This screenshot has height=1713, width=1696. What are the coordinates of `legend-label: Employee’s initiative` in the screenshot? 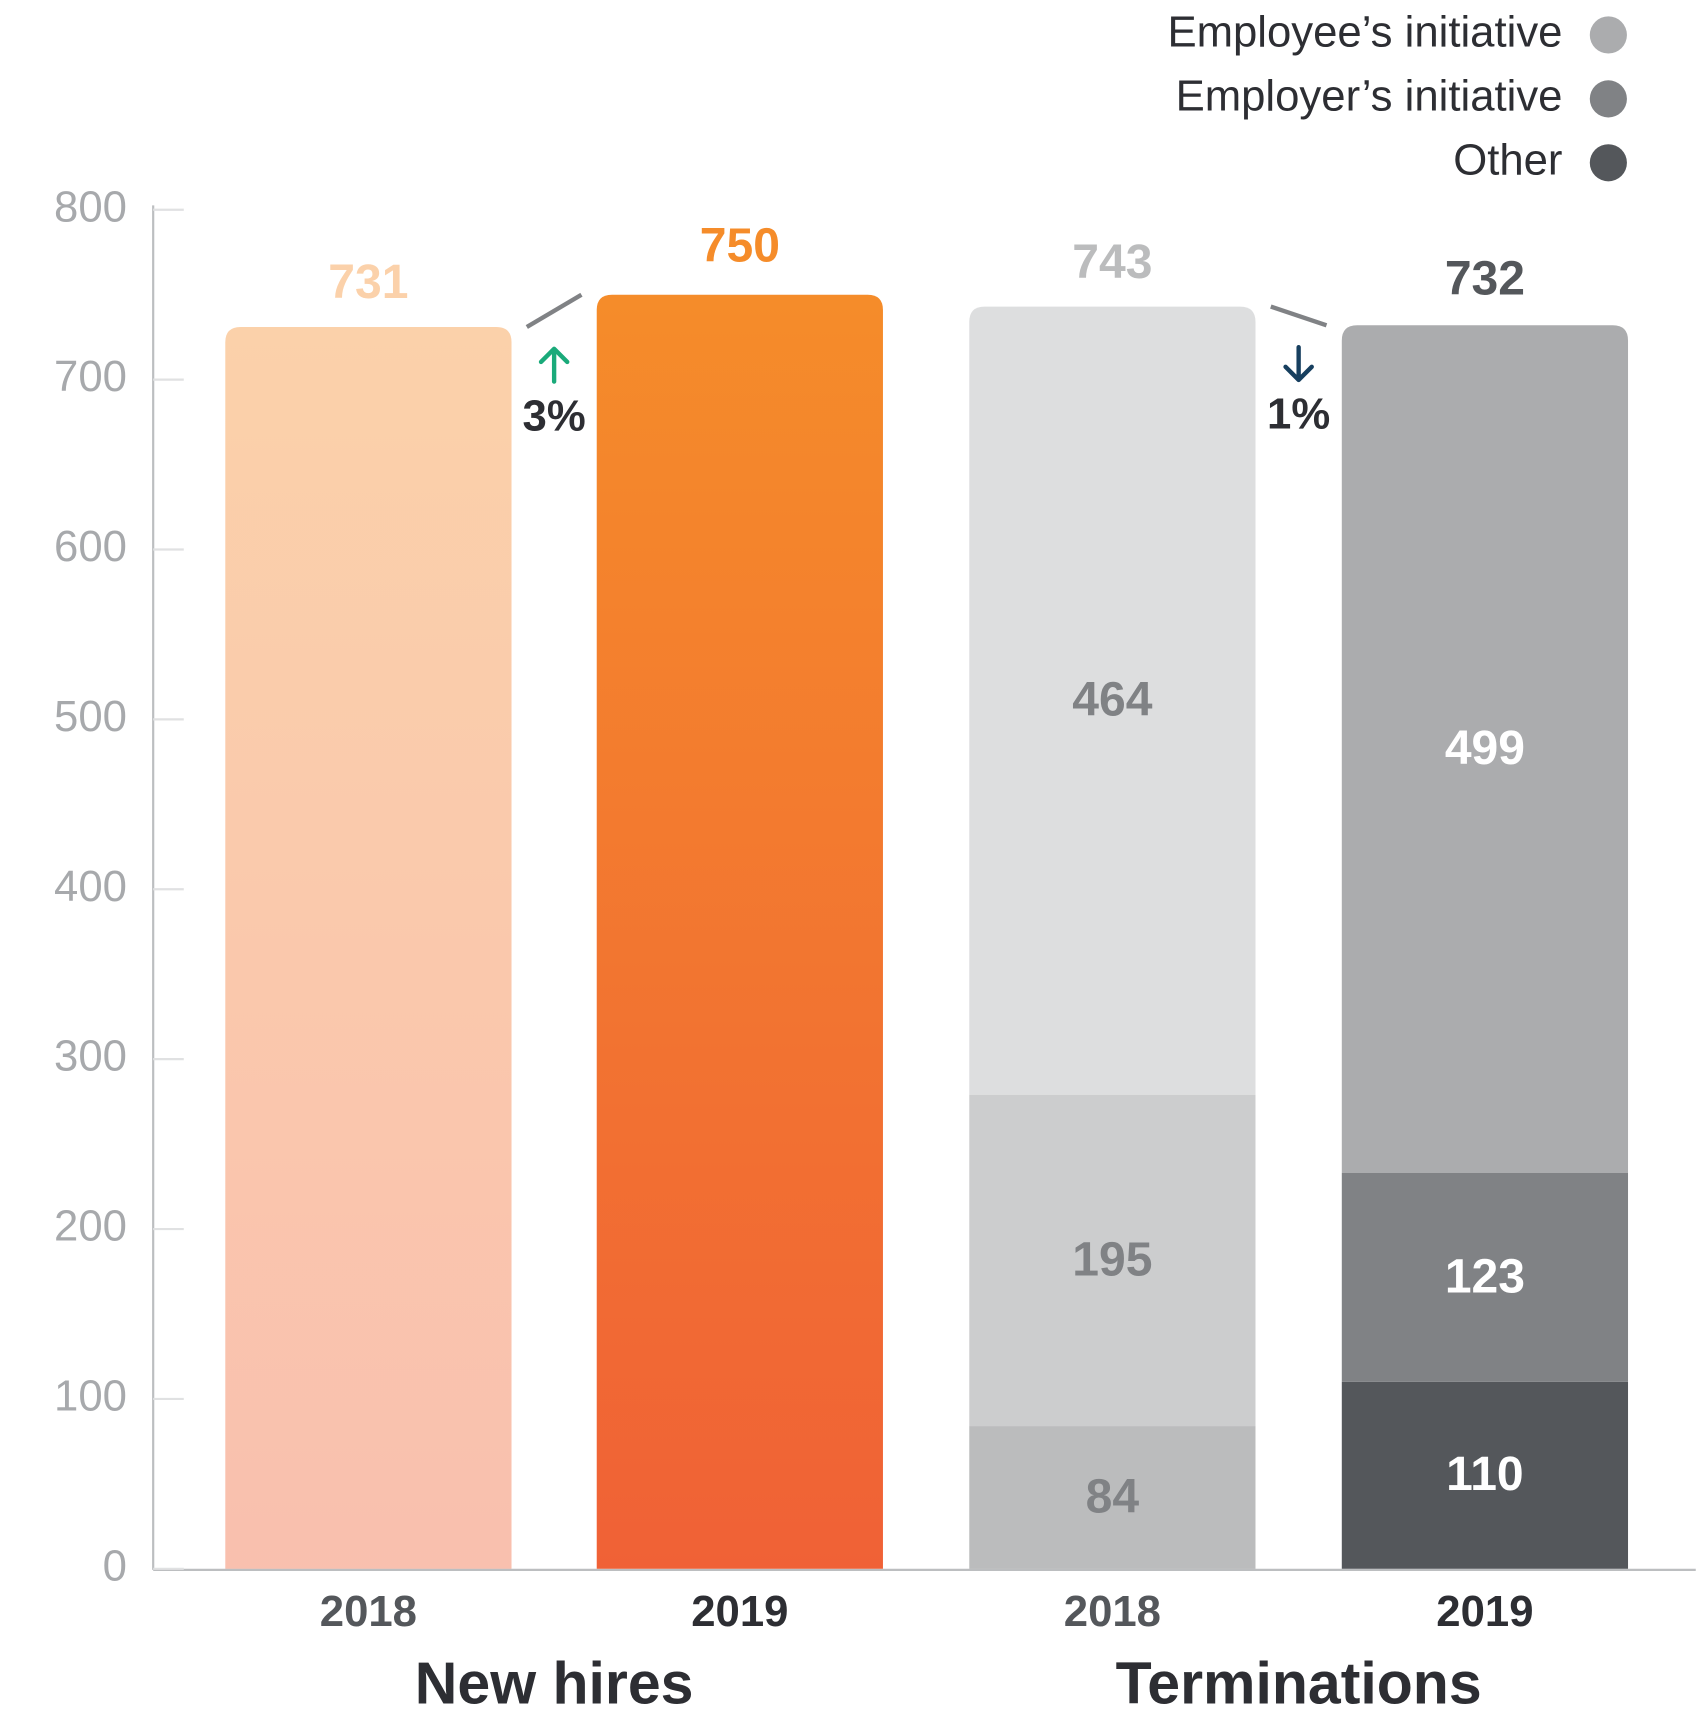 It's located at (1364, 32).